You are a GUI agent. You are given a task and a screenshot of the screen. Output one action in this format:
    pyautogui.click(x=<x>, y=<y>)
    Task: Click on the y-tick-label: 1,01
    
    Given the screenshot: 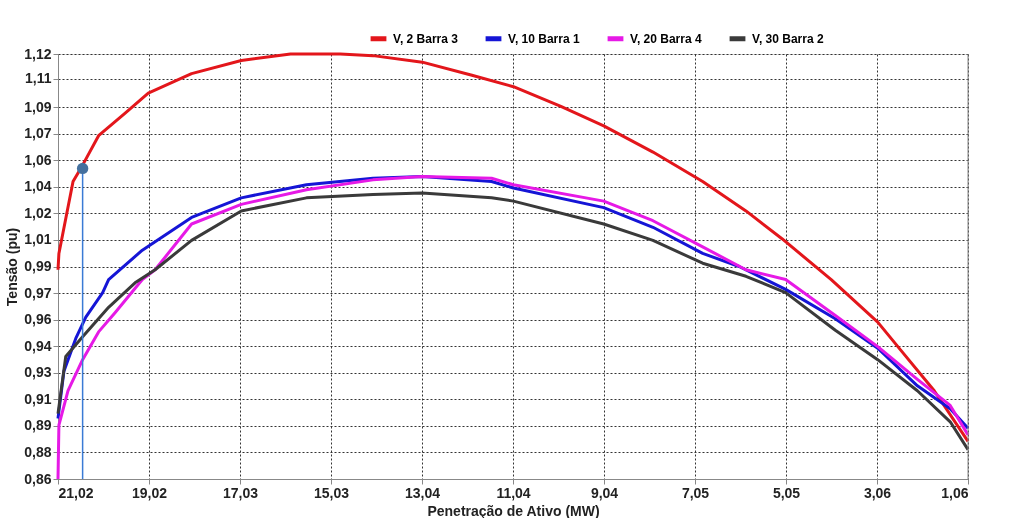 What is the action you would take?
    pyautogui.click(x=38, y=239)
    